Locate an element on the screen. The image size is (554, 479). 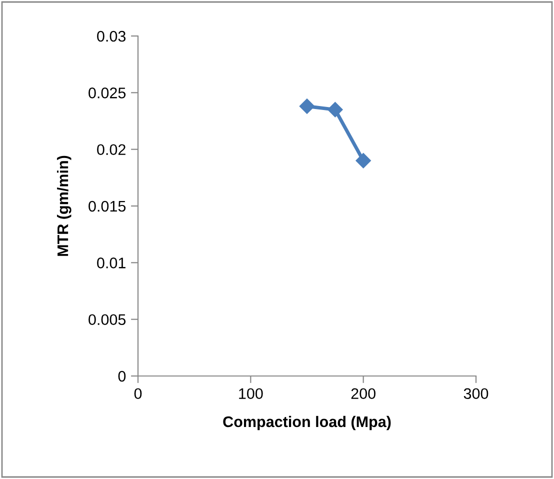
y-tick-label: 0.02 is located at coordinates (111, 150).